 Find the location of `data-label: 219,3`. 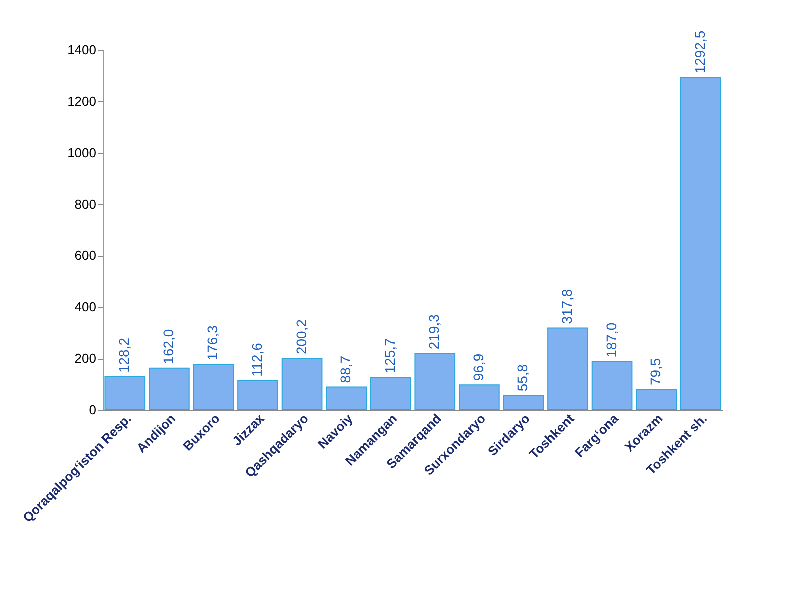

data-label: 219,3 is located at coordinates (434, 332).